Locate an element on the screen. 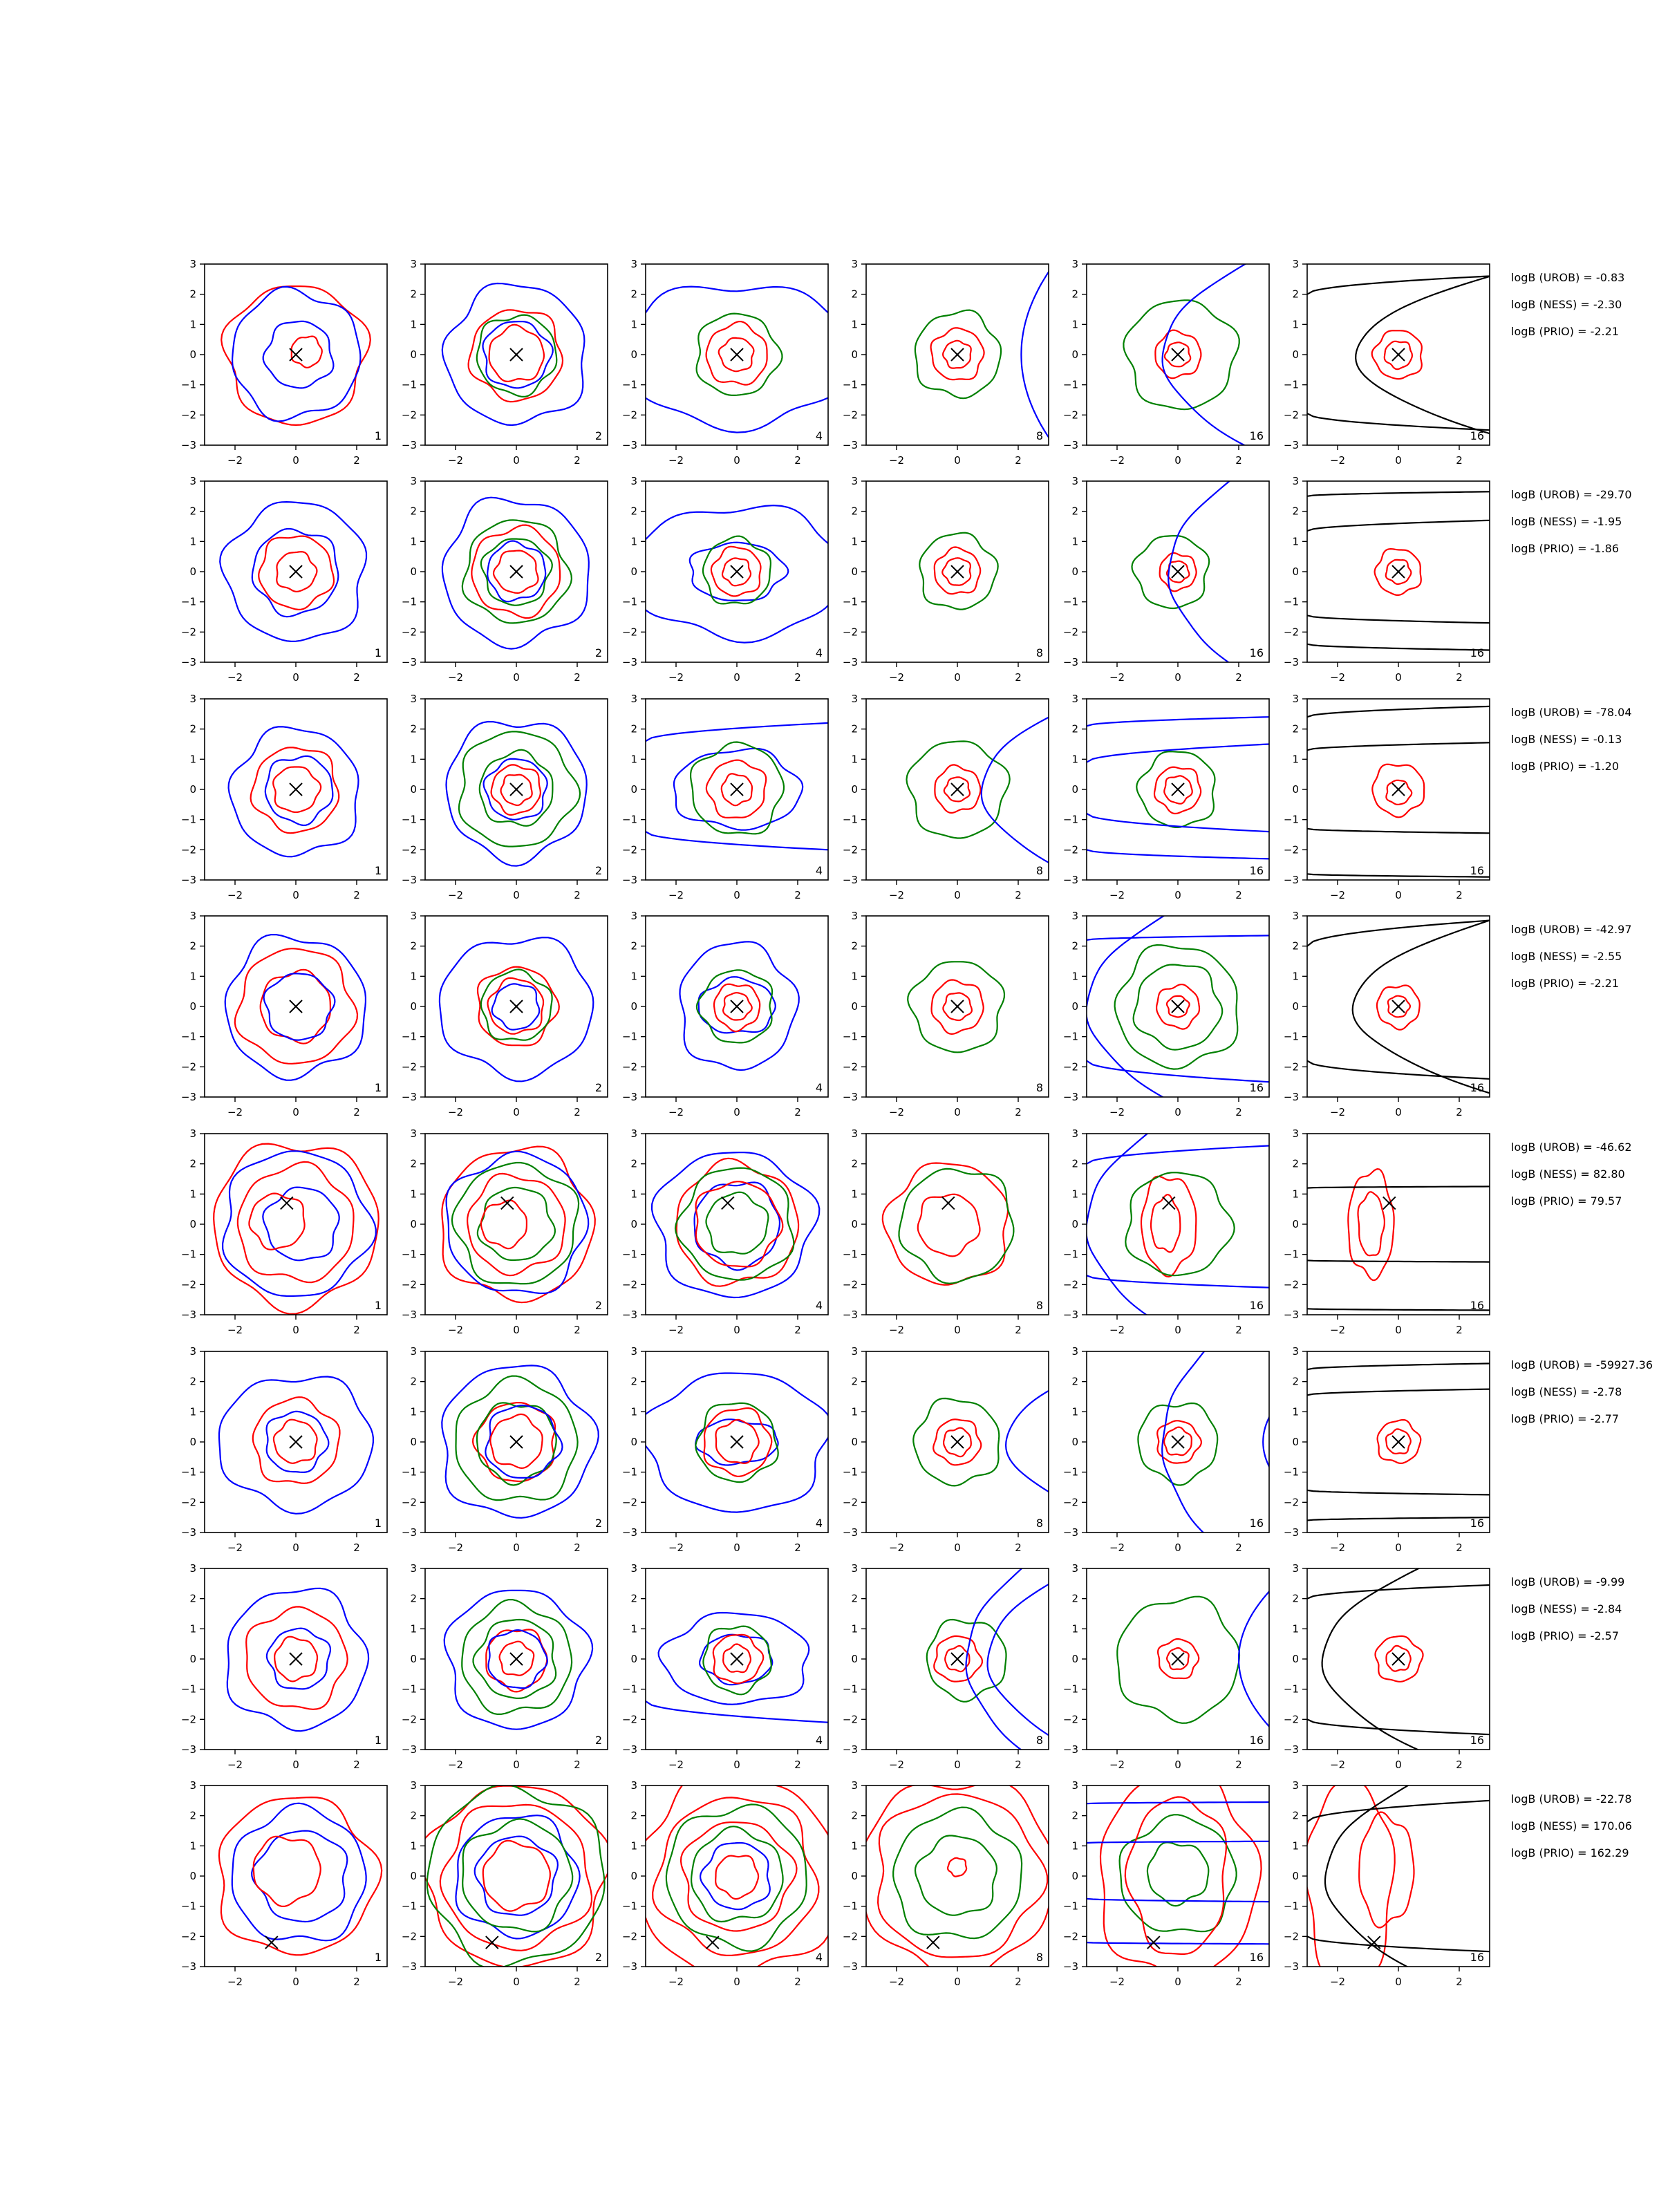 The width and height of the screenshot is (1659, 2212). logb-annotation: logB (UROB) = -0.83 is located at coordinates (1568, 277).